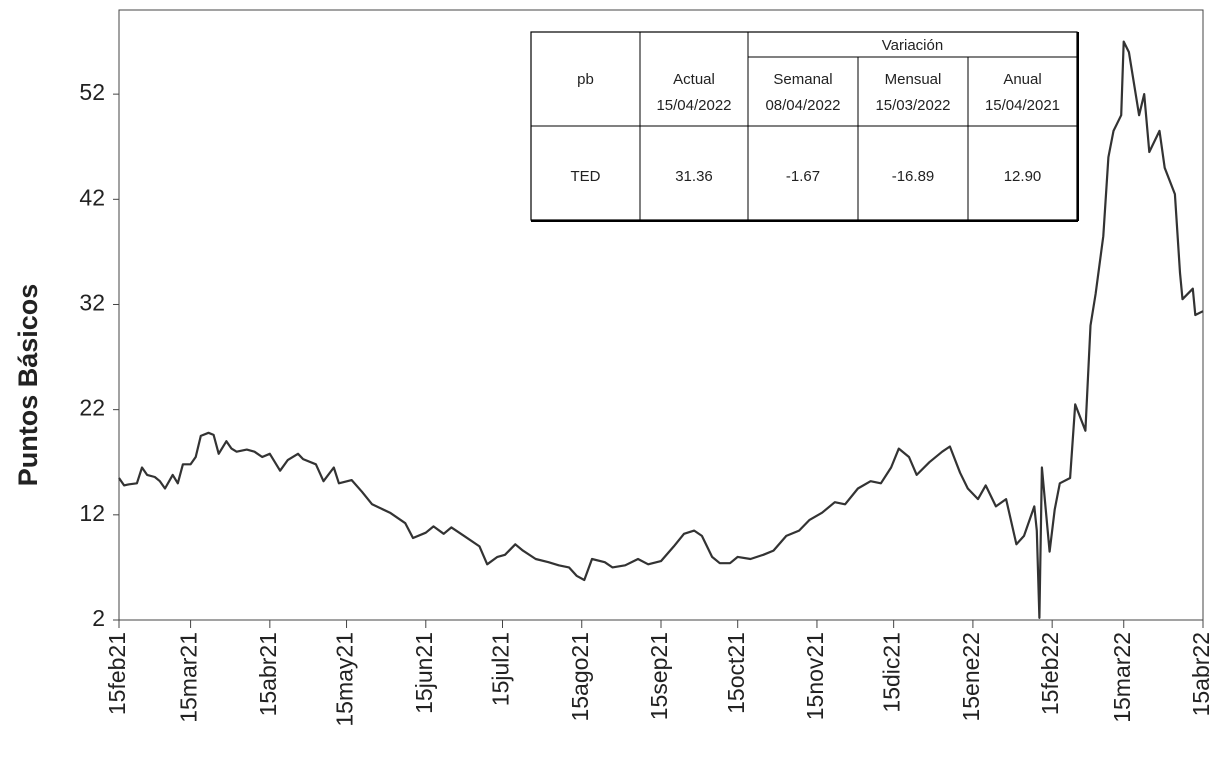 The height and width of the screenshot is (758, 1217). Describe the element at coordinates (1022, 79) in the screenshot. I see `table-cell: Anual` at that location.